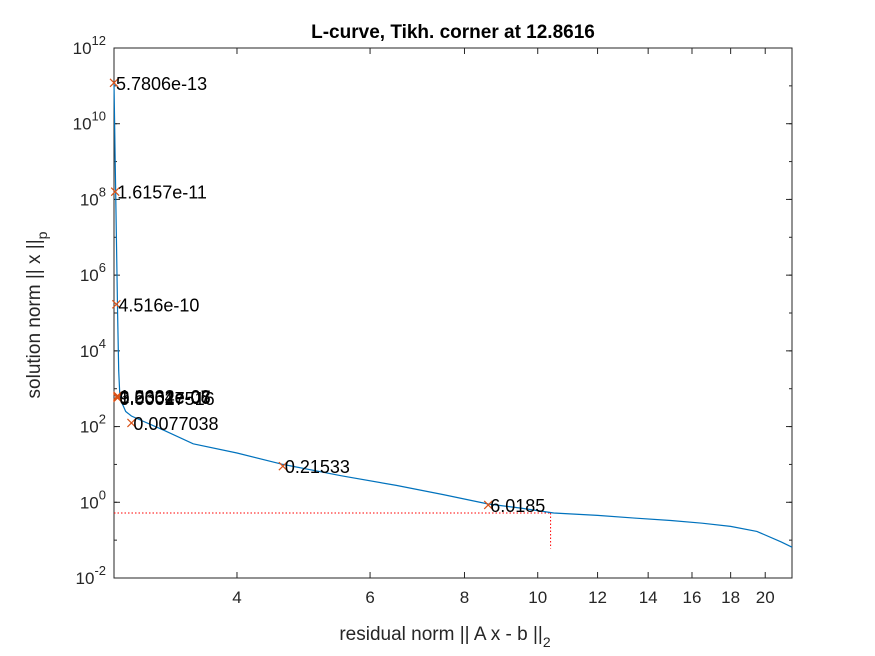 This screenshot has width=875, height=656. Describe the element at coordinates (692, 597) in the screenshot. I see `x-tick-label: 16` at that location.